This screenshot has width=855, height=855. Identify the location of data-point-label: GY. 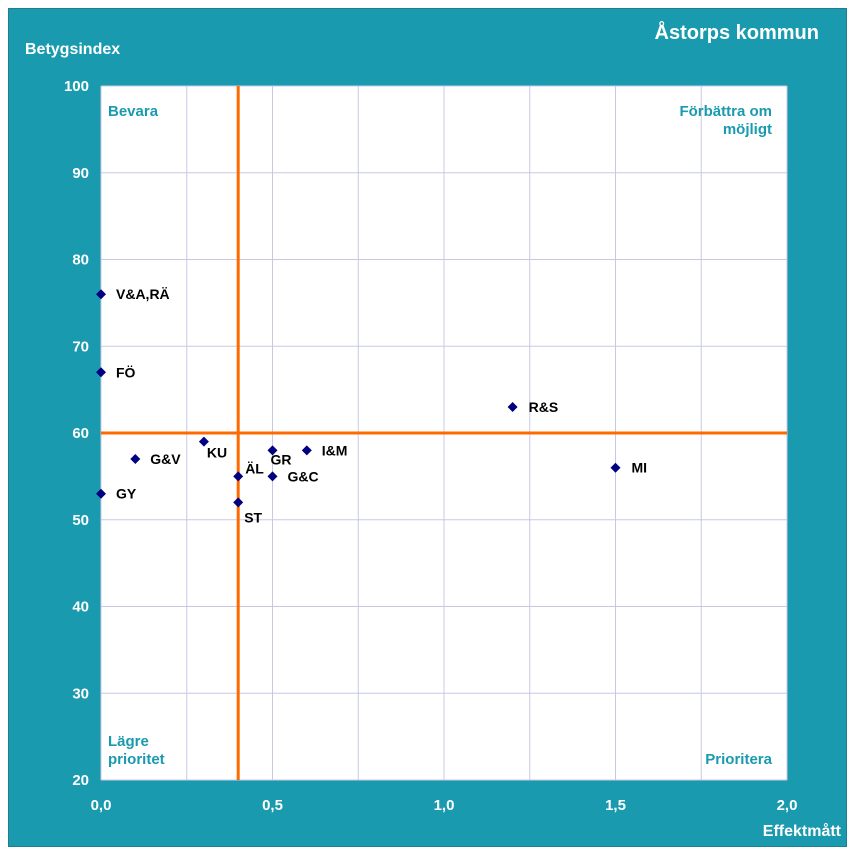
(126, 494).